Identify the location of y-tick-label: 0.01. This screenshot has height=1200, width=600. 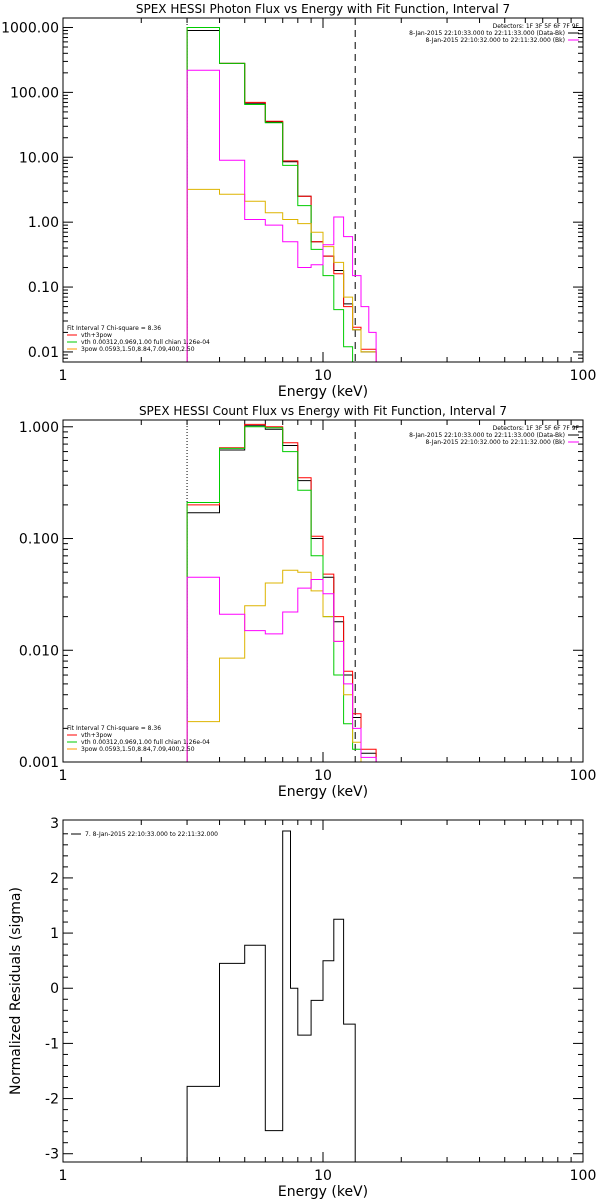
(43, 353).